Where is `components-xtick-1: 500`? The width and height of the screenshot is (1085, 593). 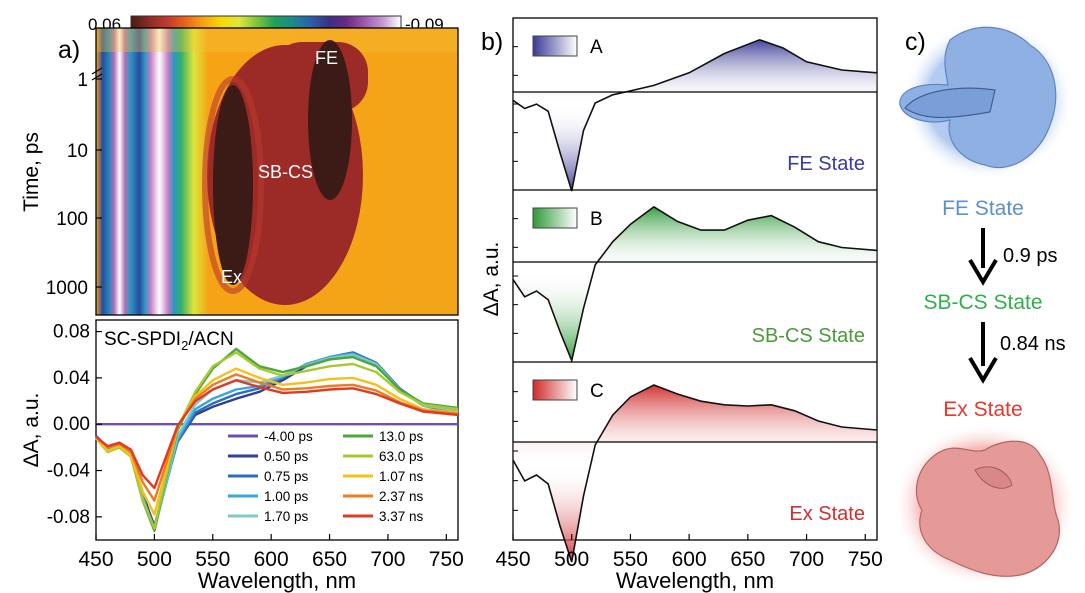
components-xtick-1: 500 is located at coordinates (571, 559).